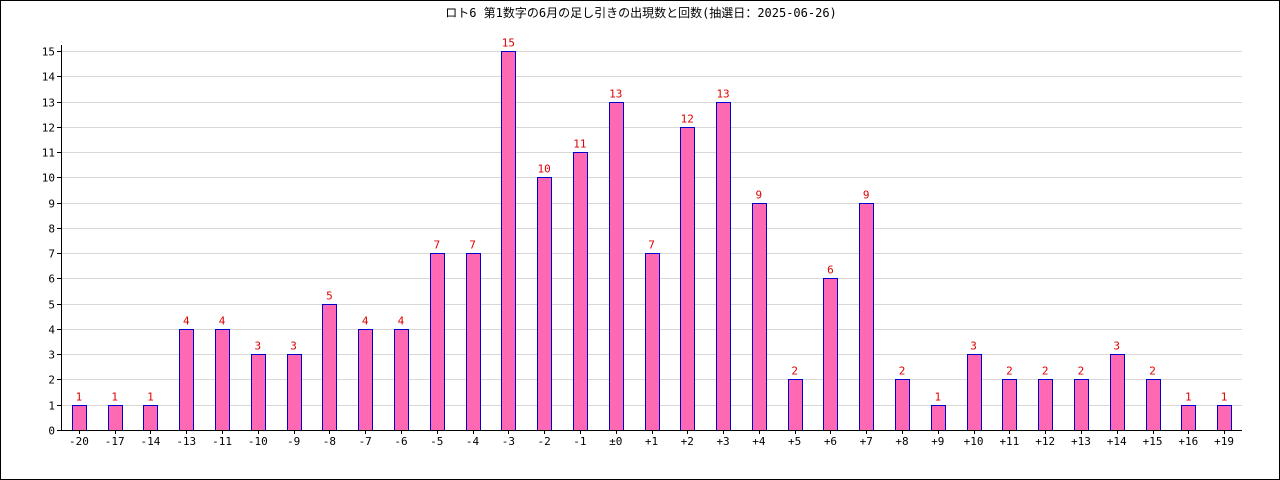 The height and width of the screenshot is (480, 1280). I want to click on x-tick-label: -1, so click(579, 441).